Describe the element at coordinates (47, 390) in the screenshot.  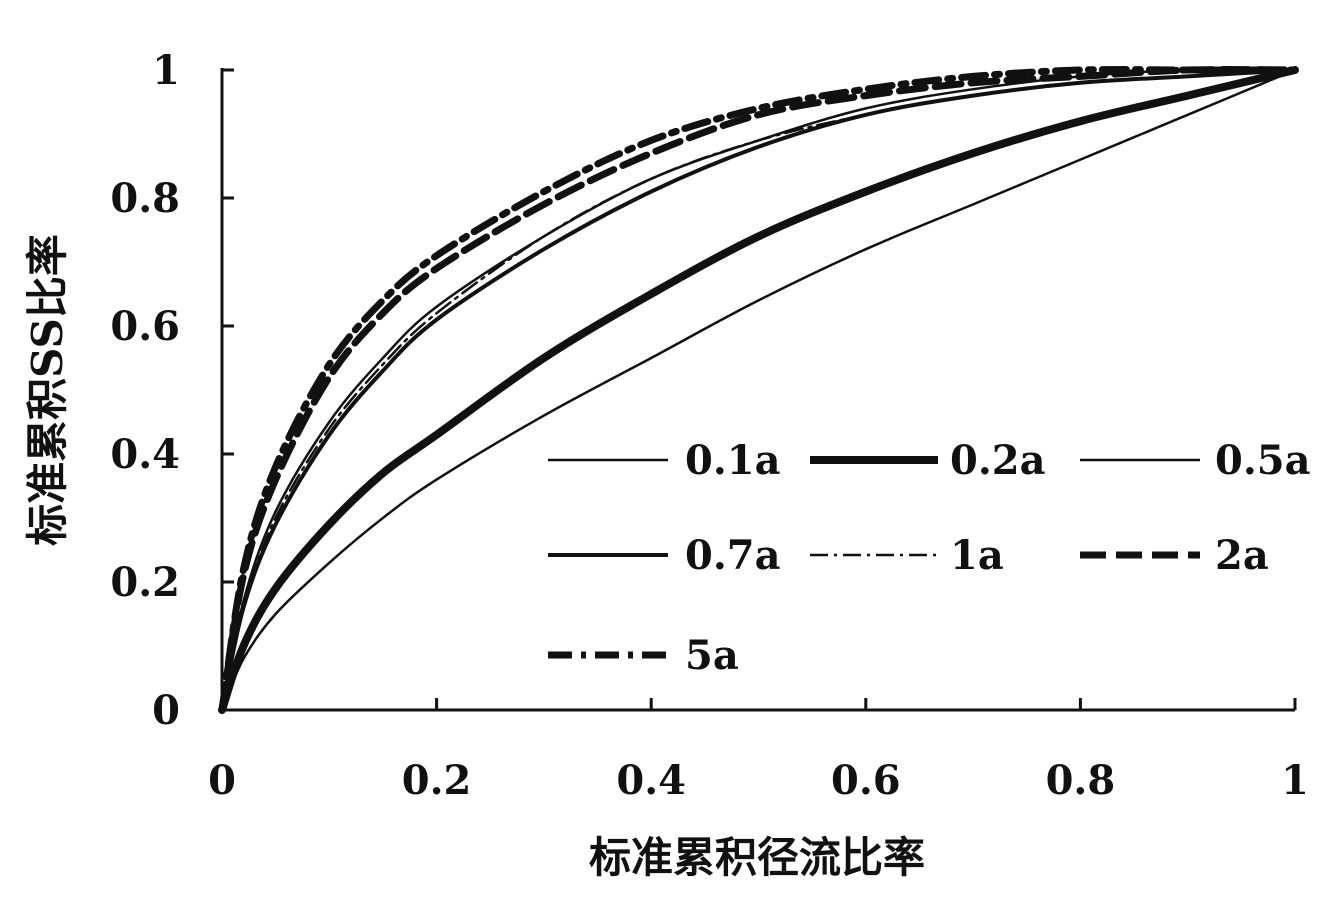
I see `y-axis-title: 标准累积SS比率` at that location.